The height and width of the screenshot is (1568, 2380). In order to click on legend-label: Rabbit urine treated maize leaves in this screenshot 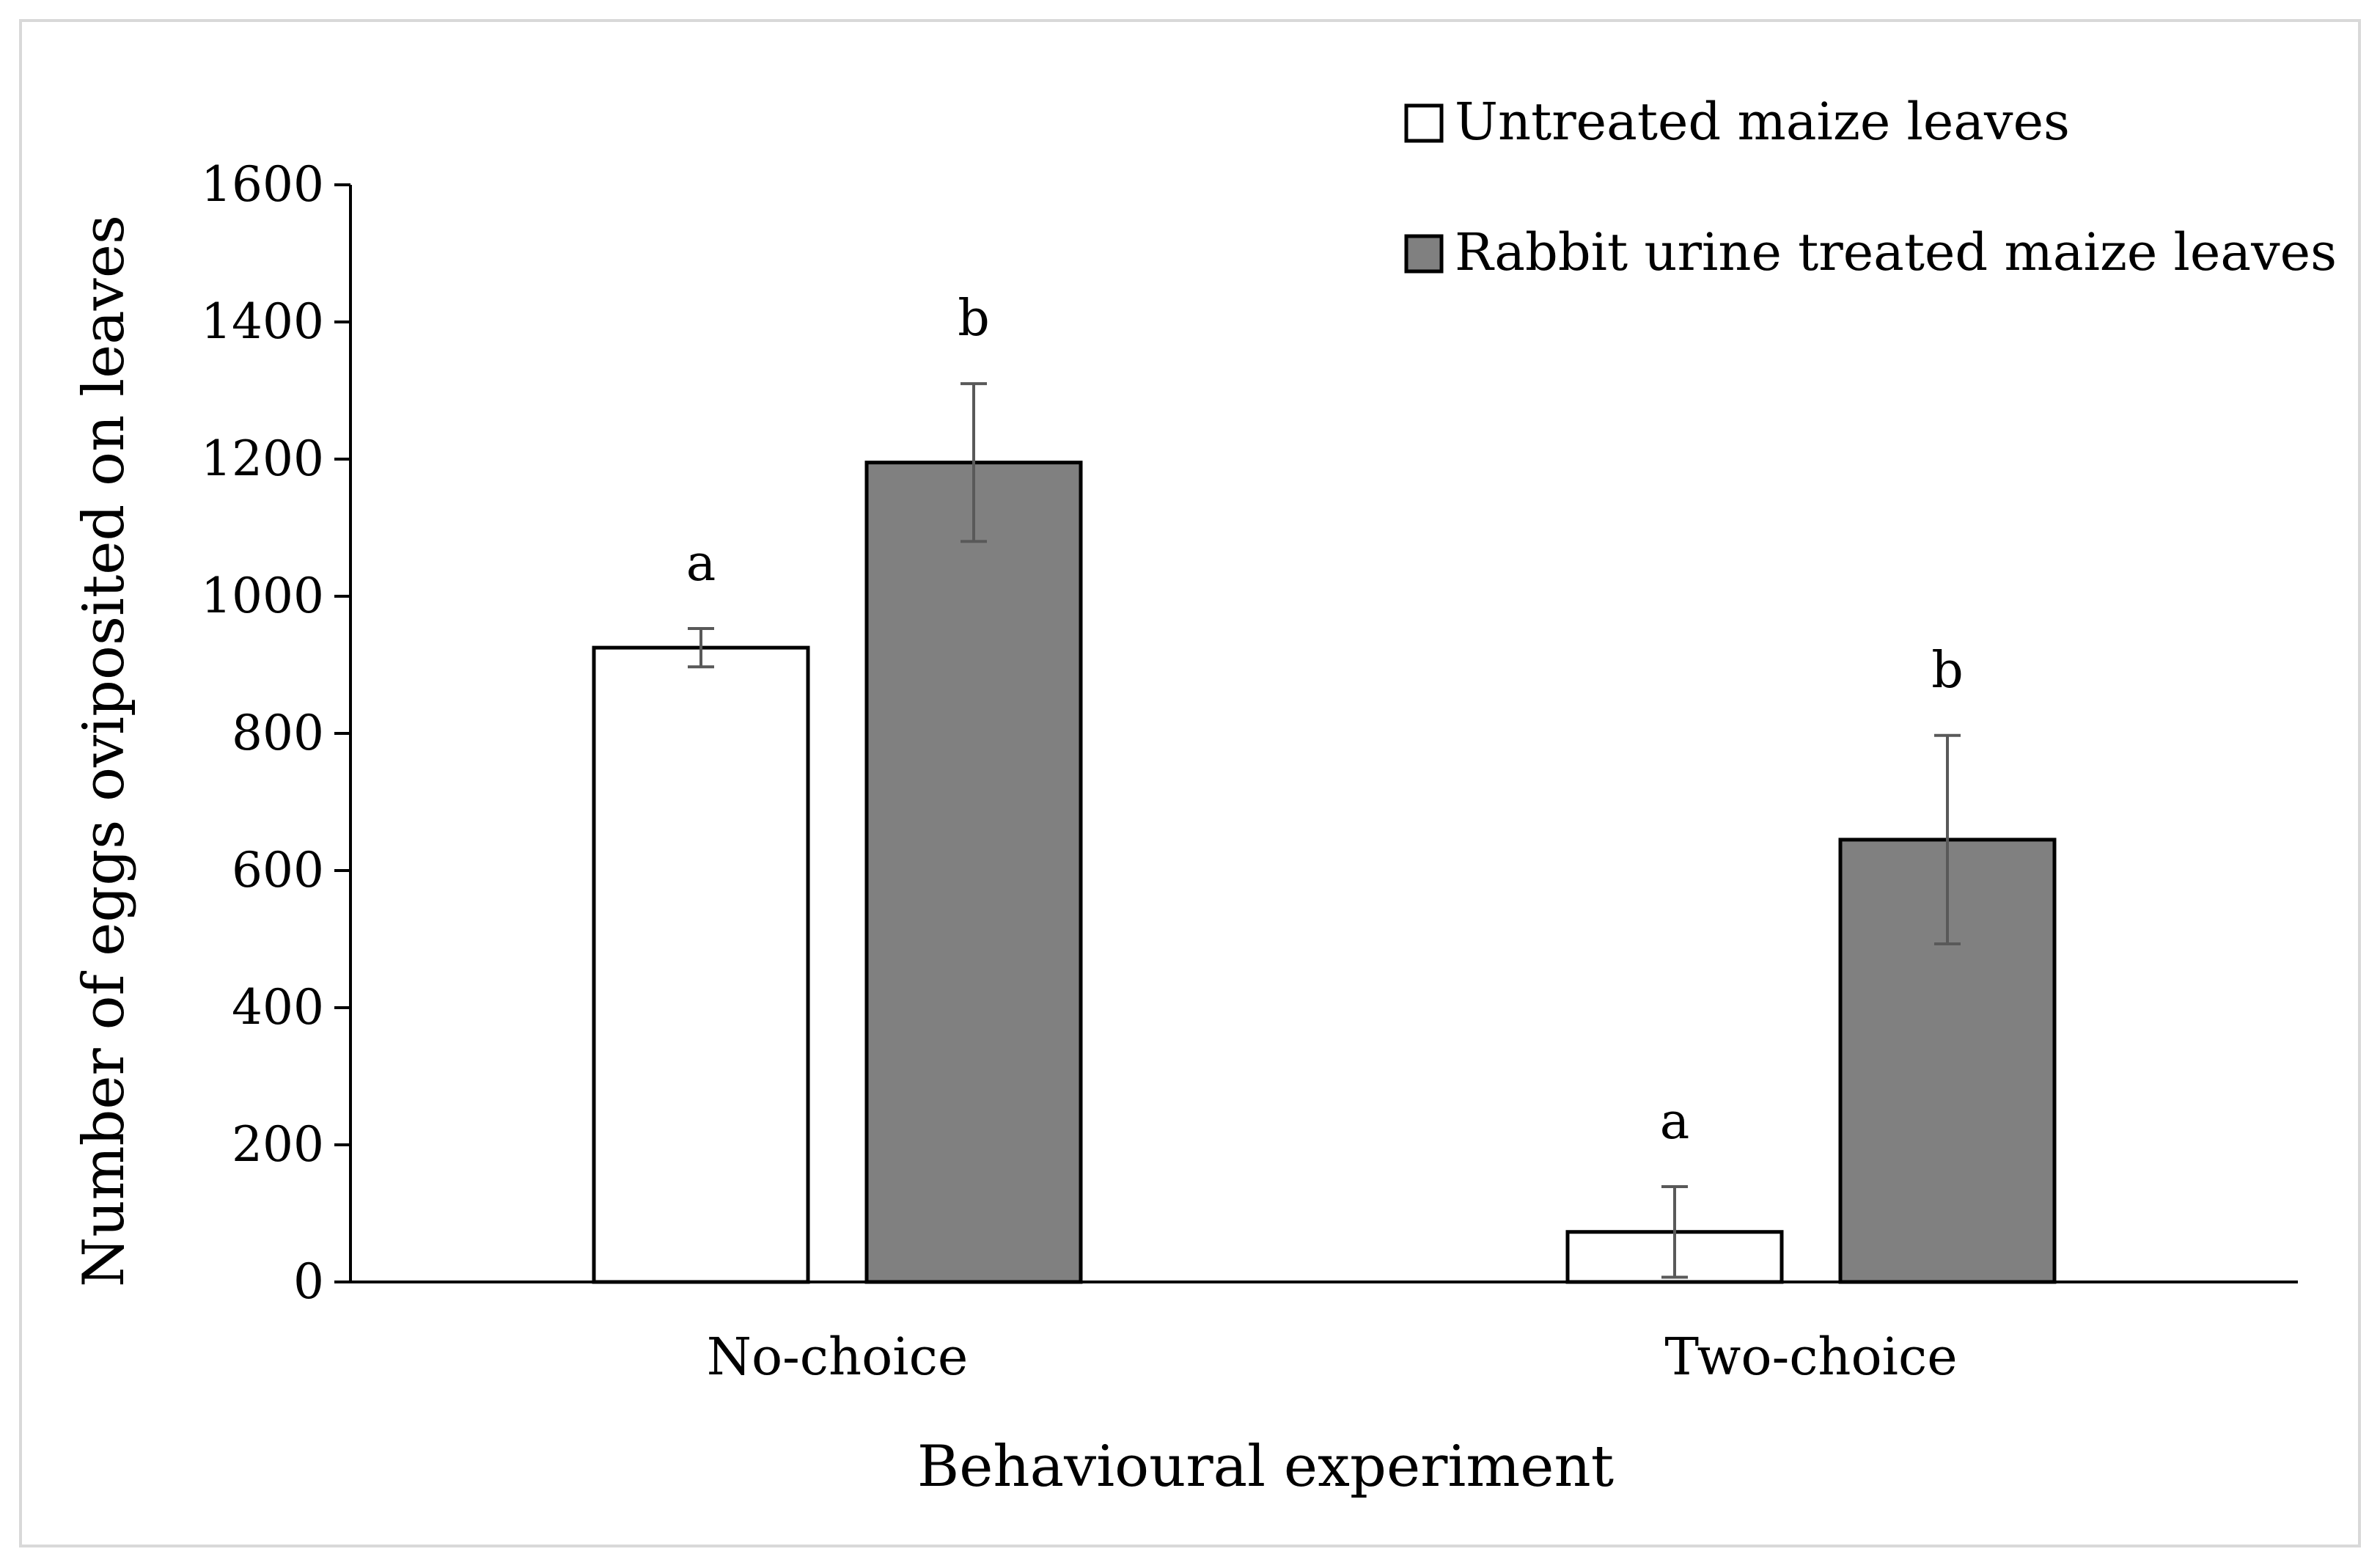, I will do `click(1896, 252)`.